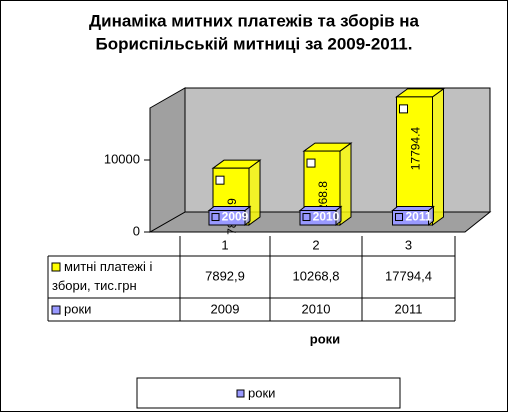  Describe the element at coordinates (254, 20) in the screenshot. I see `chart-title: Динаміка митних платежів та зборів на` at that location.